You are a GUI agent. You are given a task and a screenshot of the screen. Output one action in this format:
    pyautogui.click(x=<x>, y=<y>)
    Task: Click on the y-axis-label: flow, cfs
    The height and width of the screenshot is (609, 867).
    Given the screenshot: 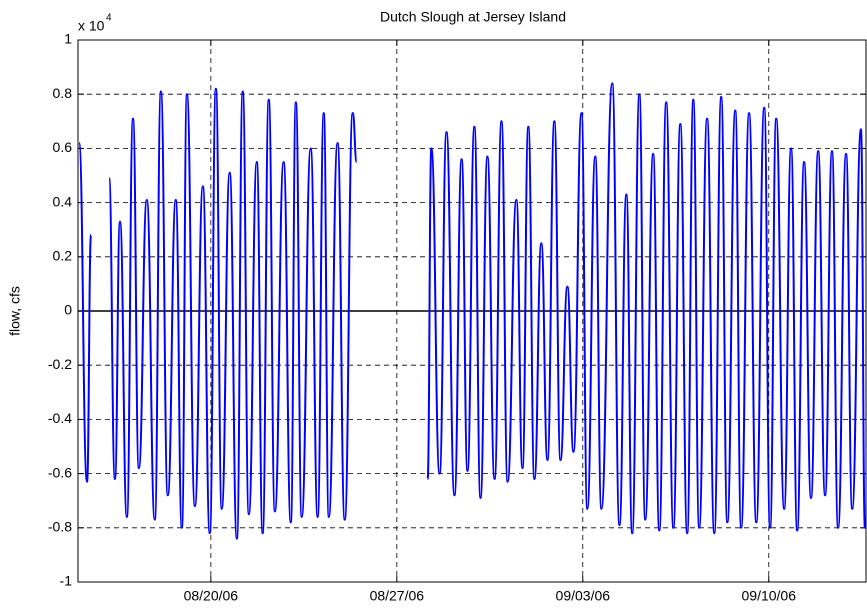 What is the action you would take?
    pyautogui.click(x=15, y=311)
    